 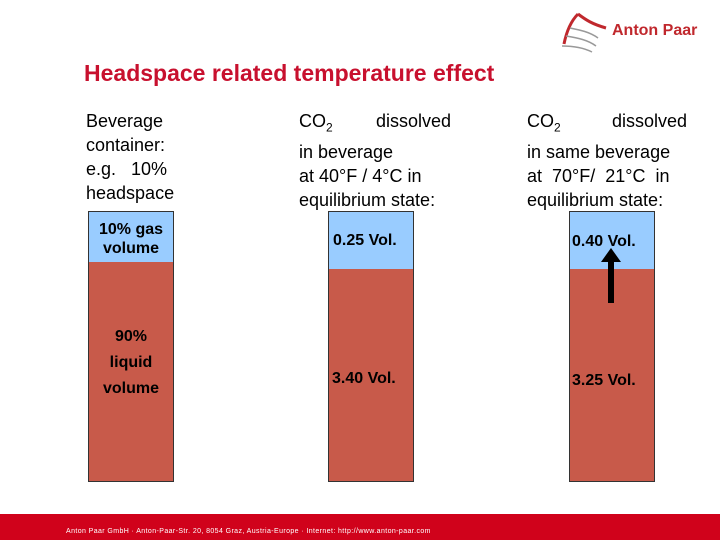 What do you see at coordinates (131, 229) in the screenshot?
I see `gas-label-line-1: 10% gas` at bounding box center [131, 229].